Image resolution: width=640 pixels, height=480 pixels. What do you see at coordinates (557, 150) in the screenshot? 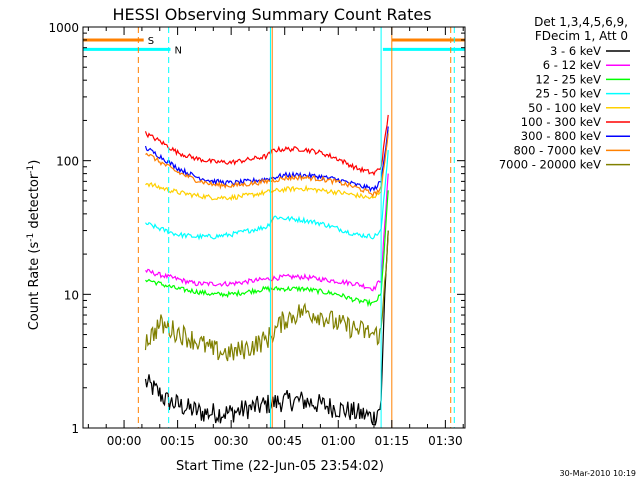
I see `legend-item-label: 800 - 7000 keV` at bounding box center [557, 150].